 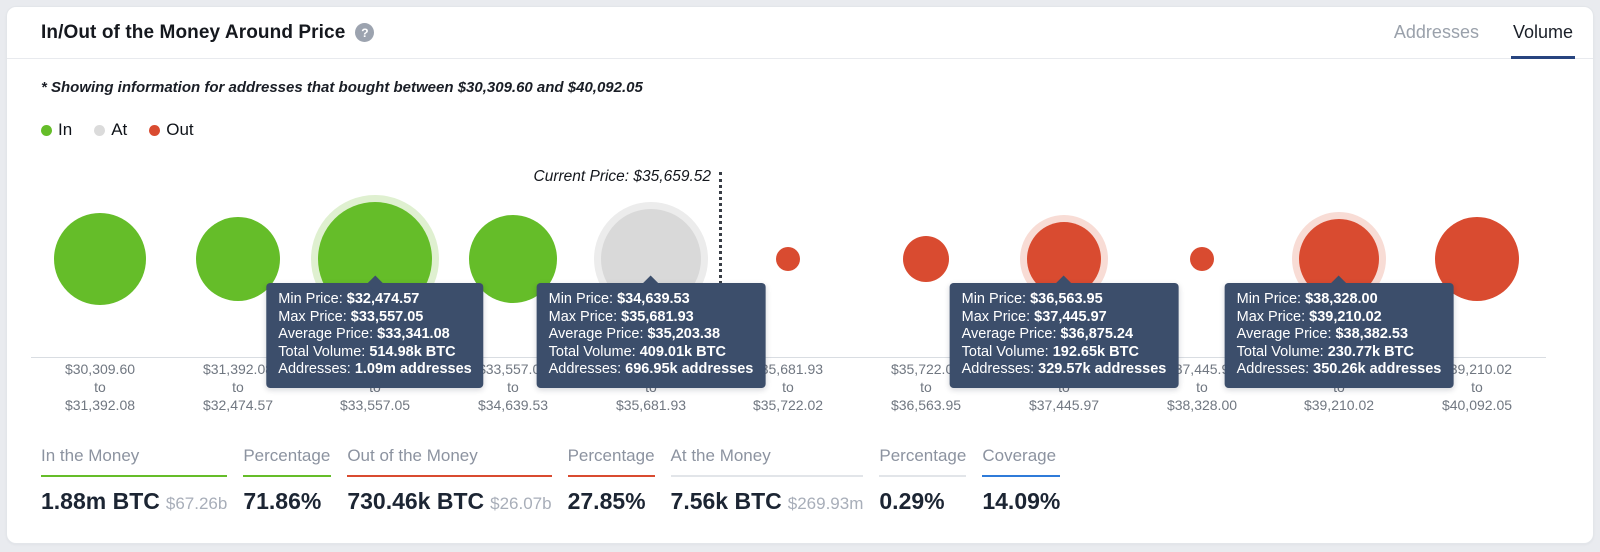 I want to click on stat-at-the-money: At the Money 7.56k BTC $269.93m, so click(x=767, y=480).